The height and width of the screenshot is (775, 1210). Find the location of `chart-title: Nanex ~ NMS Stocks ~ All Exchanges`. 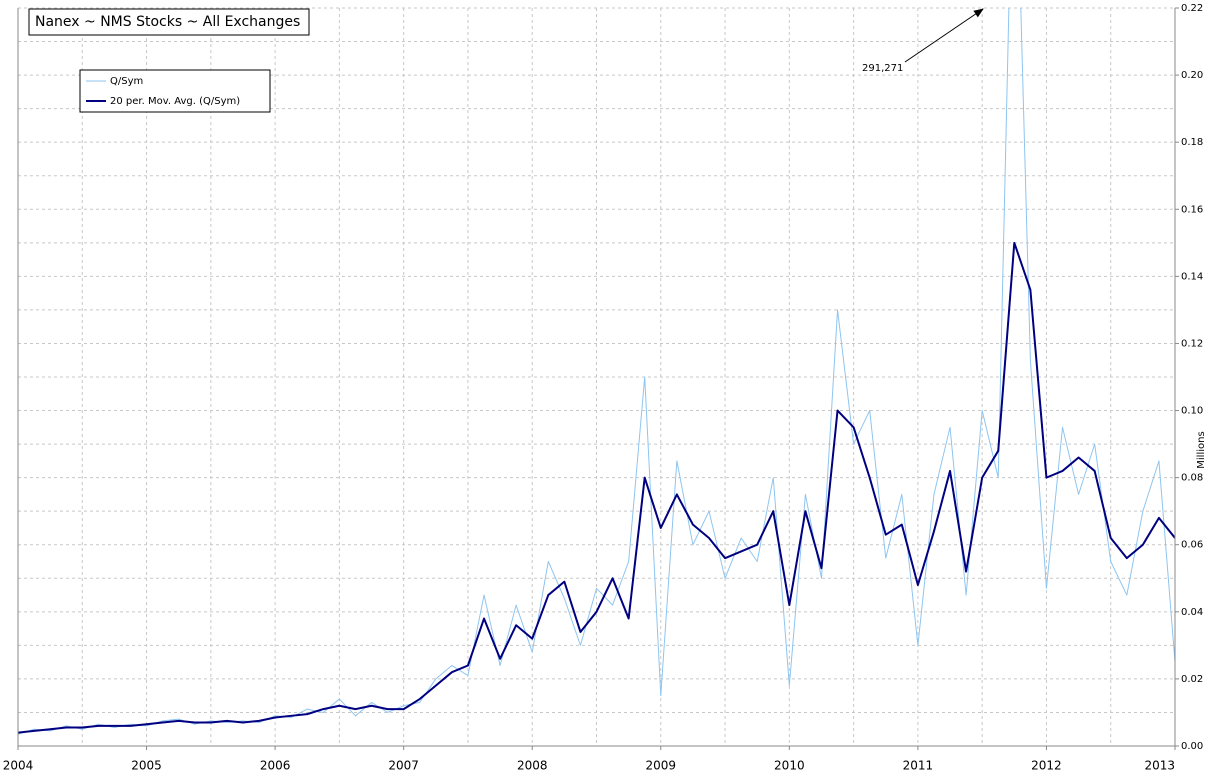

chart-title: Nanex ~ NMS Stocks ~ All Exchanges is located at coordinates (167, 22).